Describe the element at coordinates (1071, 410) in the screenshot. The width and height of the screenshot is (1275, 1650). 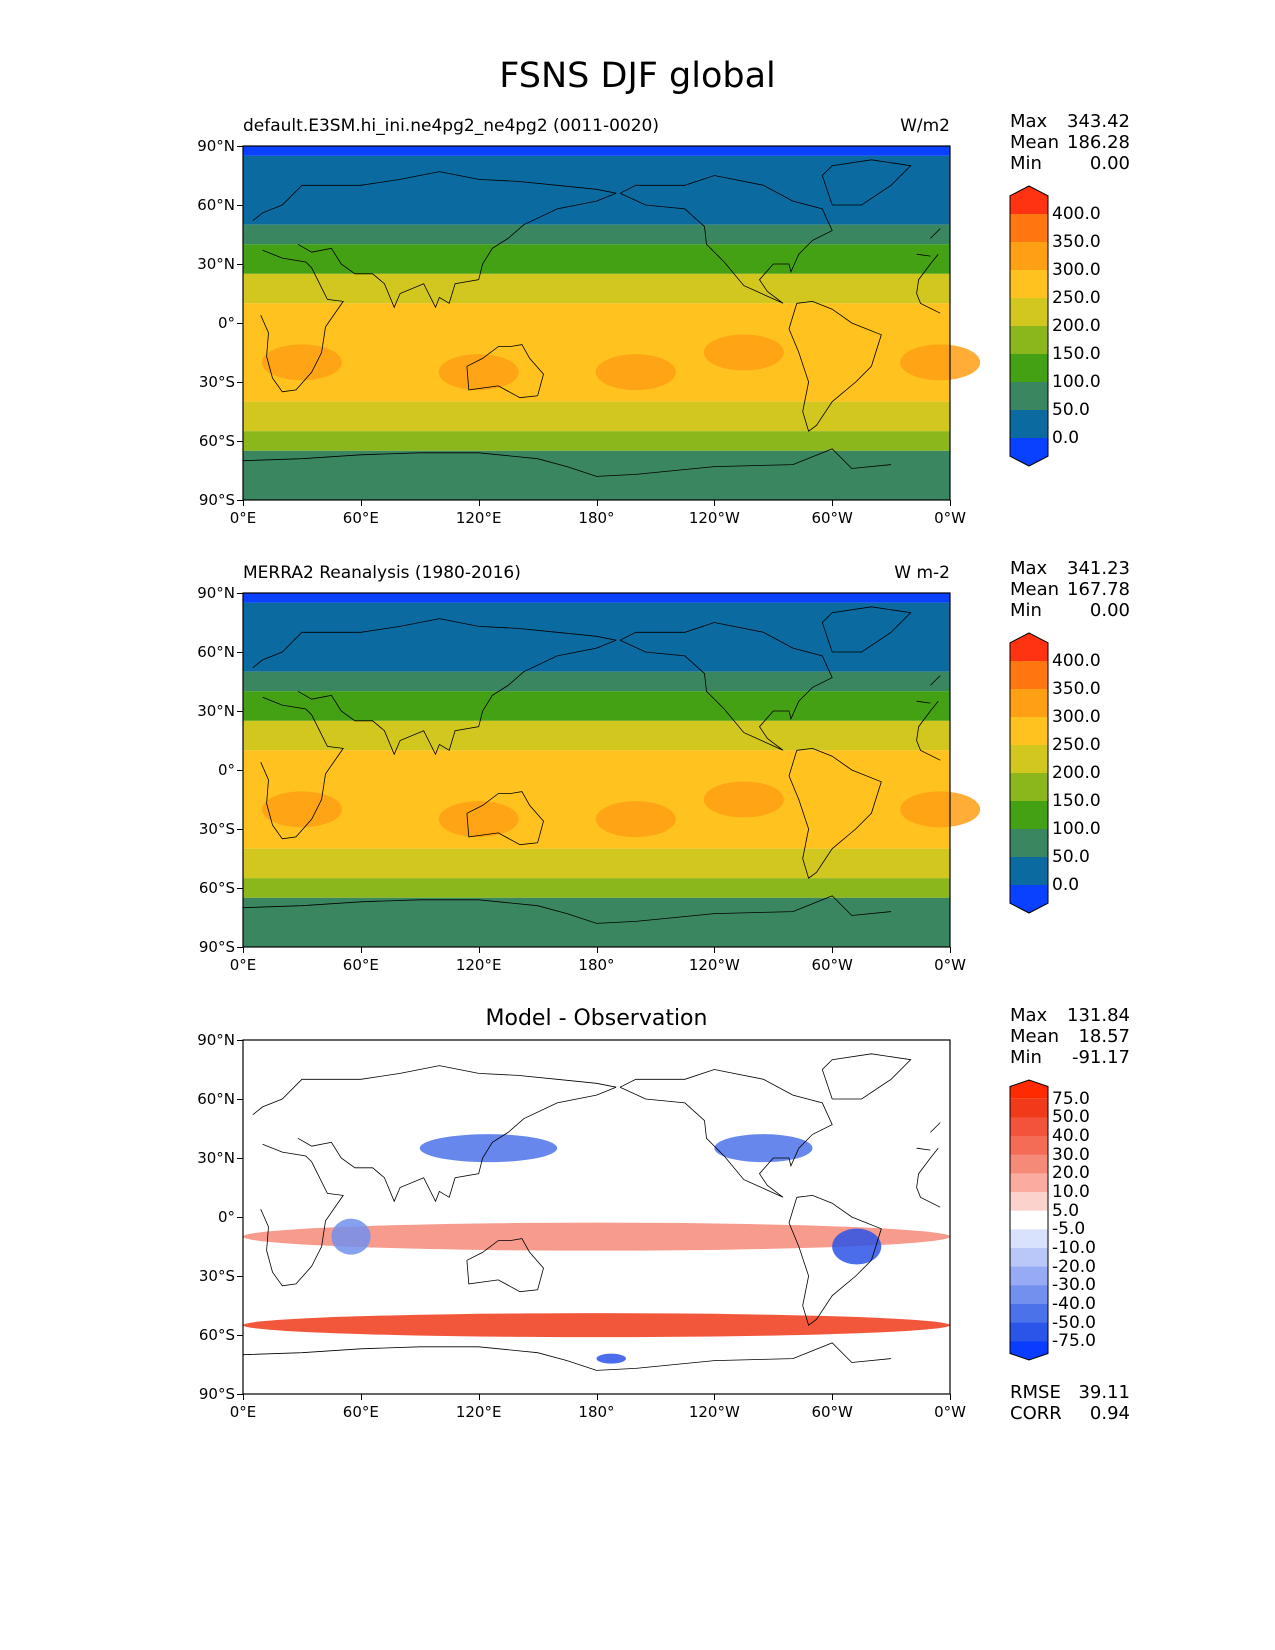
I see `colorbar-label: 50.0` at that location.